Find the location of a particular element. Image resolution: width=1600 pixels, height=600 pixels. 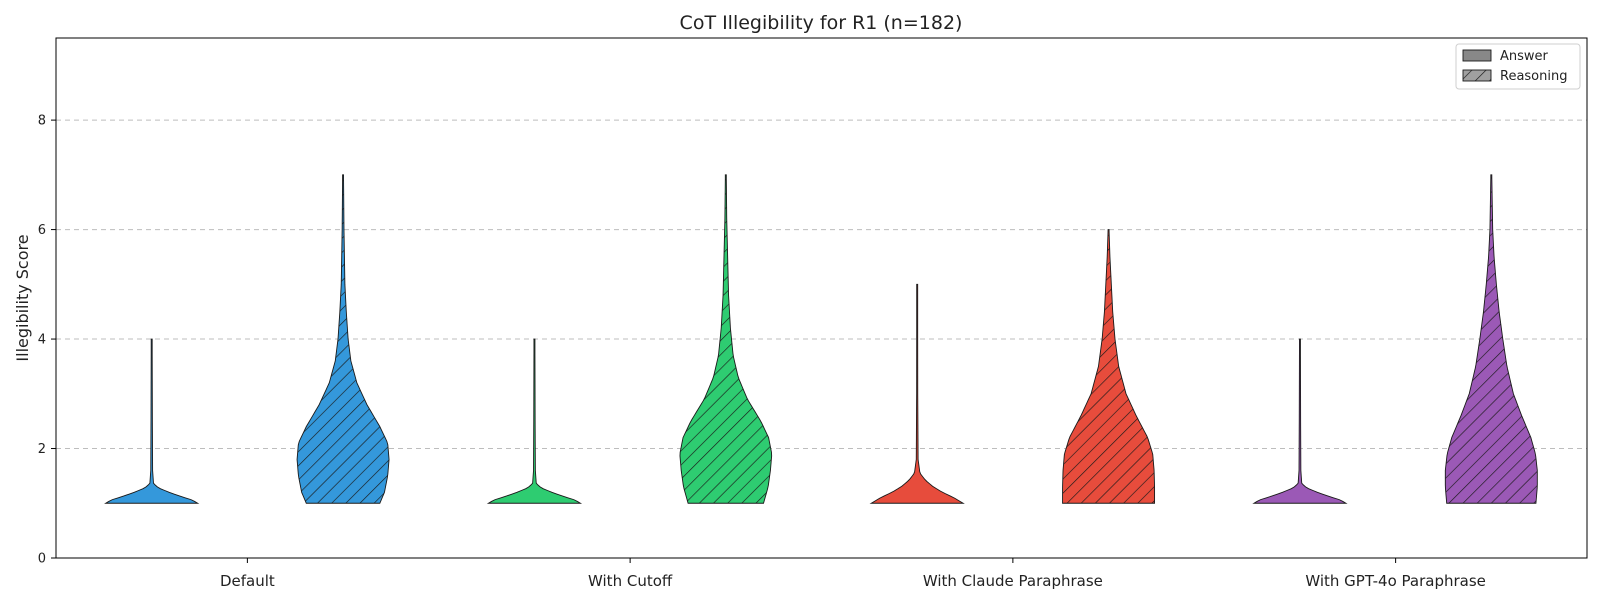

violin-answer-default is located at coordinates (152, 421).